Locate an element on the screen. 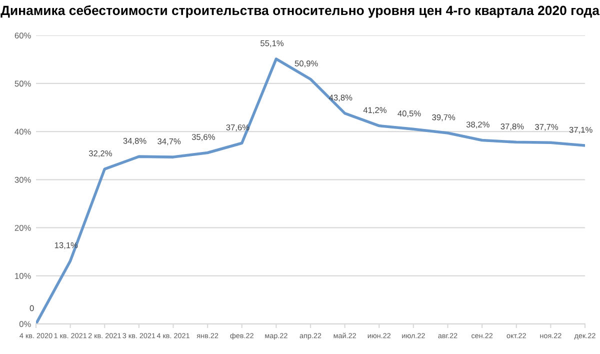  data-label: 37,8% is located at coordinates (512, 126).